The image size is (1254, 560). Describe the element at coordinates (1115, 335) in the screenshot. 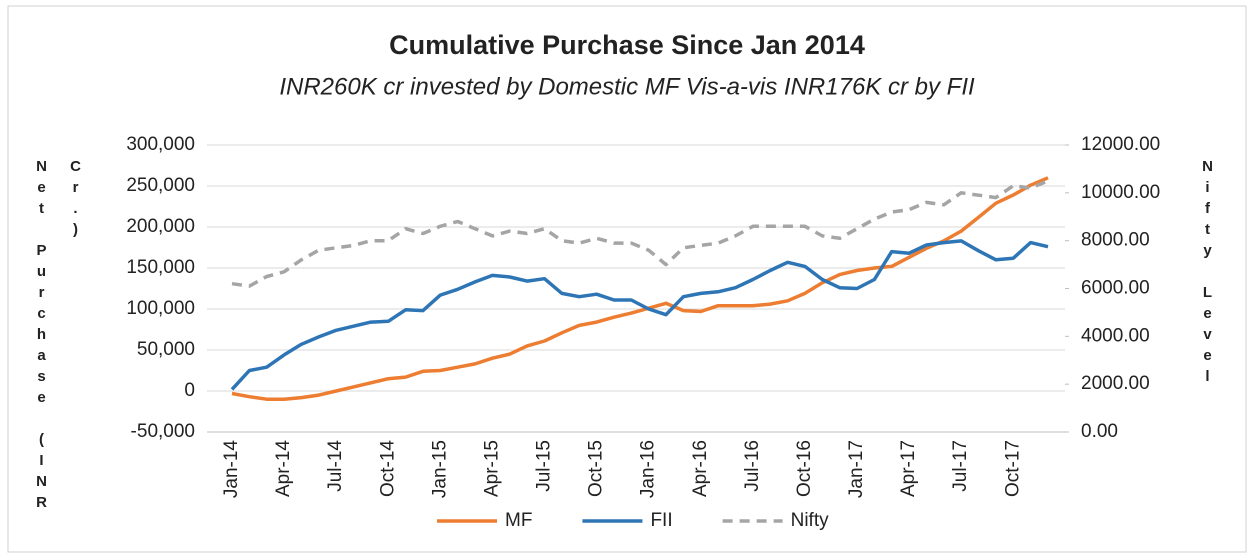

I see `y2-tick-label: 4000.00` at that location.